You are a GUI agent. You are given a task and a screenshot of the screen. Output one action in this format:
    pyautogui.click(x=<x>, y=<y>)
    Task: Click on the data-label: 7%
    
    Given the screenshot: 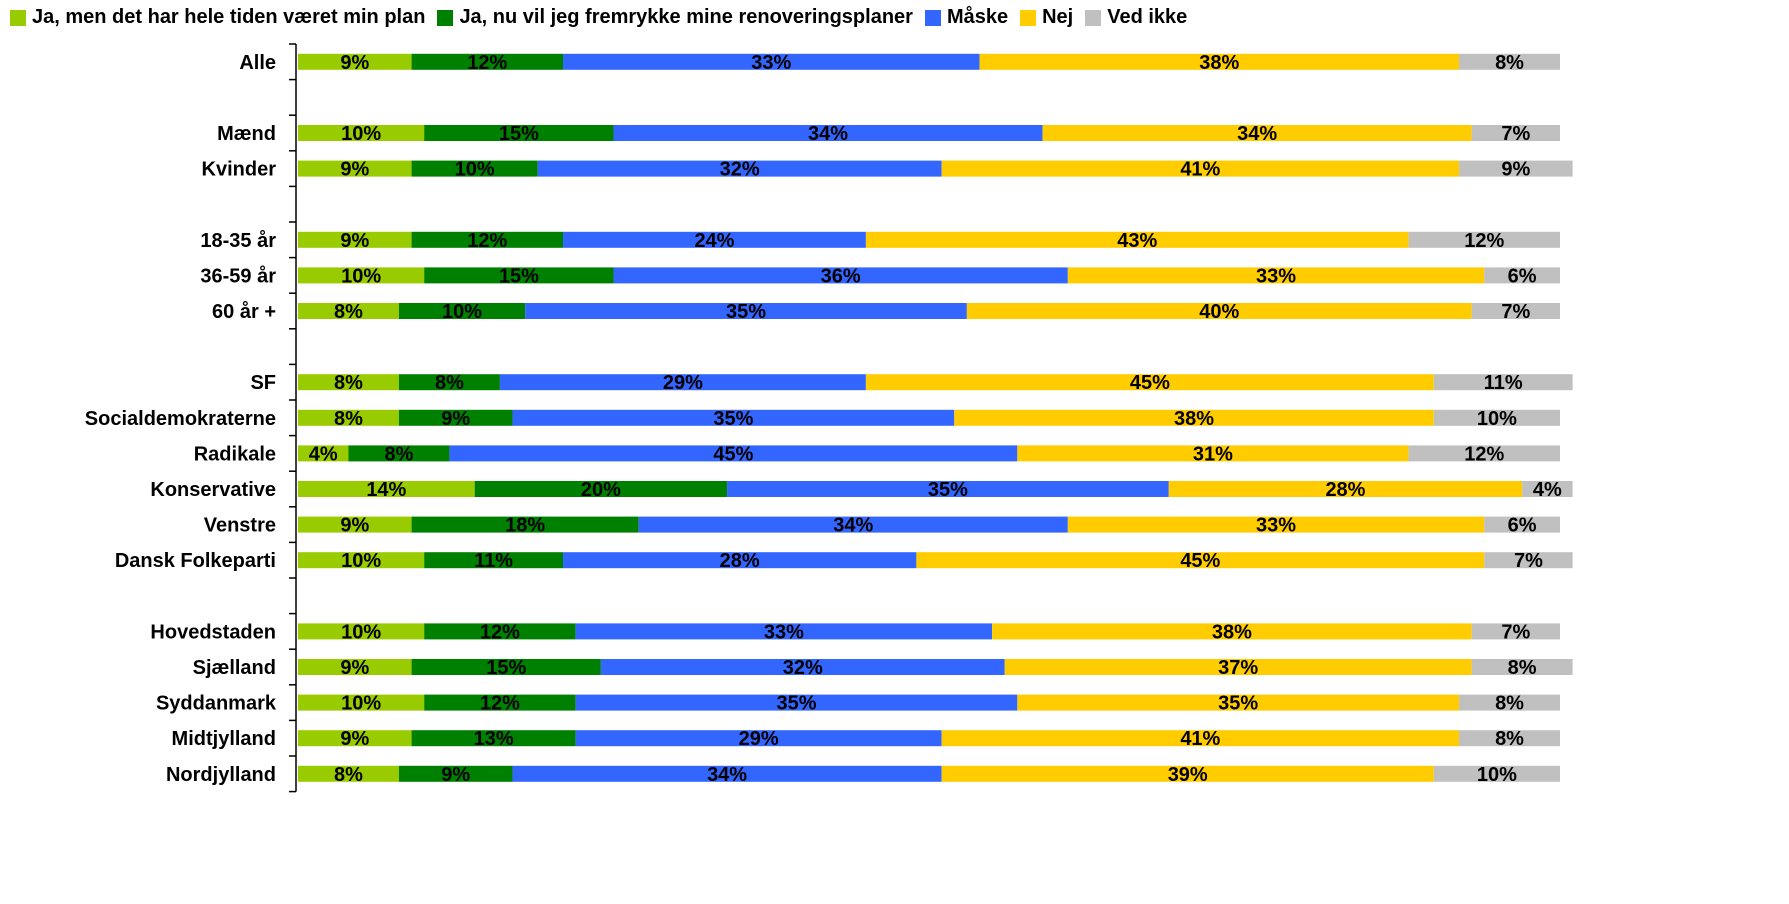 What is the action you would take?
    pyautogui.click(x=1515, y=632)
    